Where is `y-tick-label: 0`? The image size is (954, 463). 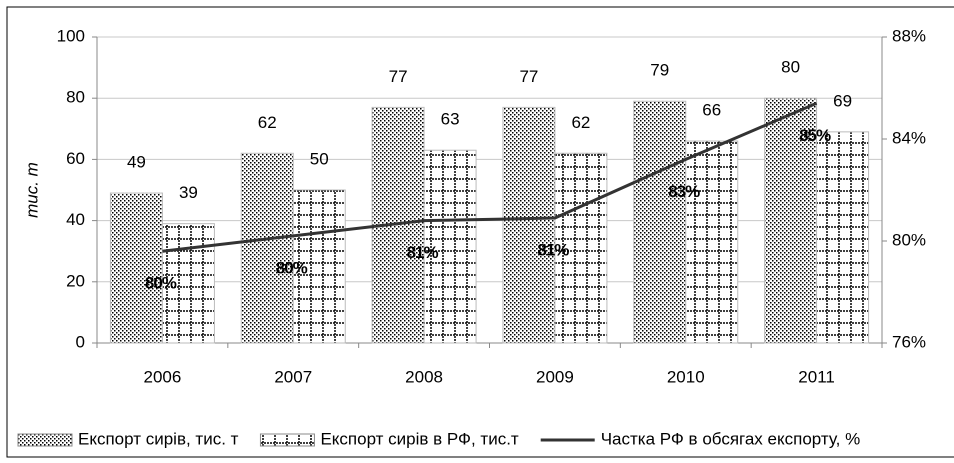 y-tick-label: 0 is located at coordinates (80, 341).